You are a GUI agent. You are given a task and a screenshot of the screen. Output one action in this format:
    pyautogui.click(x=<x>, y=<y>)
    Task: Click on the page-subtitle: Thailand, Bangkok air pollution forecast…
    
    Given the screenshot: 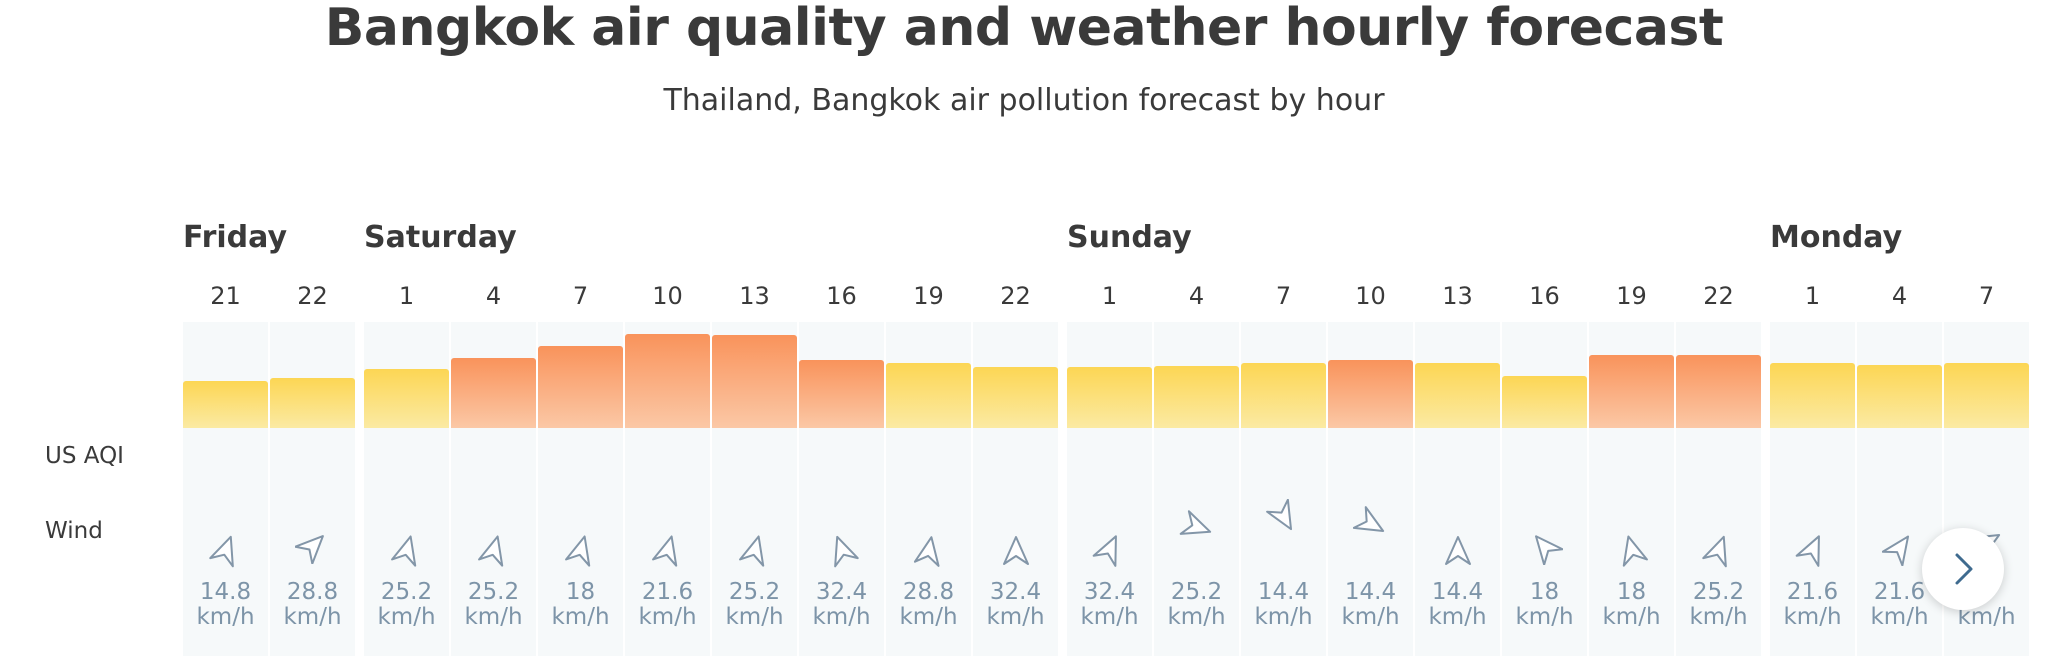 What is the action you would take?
    pyautogui.click(x=1024, y=100)
    